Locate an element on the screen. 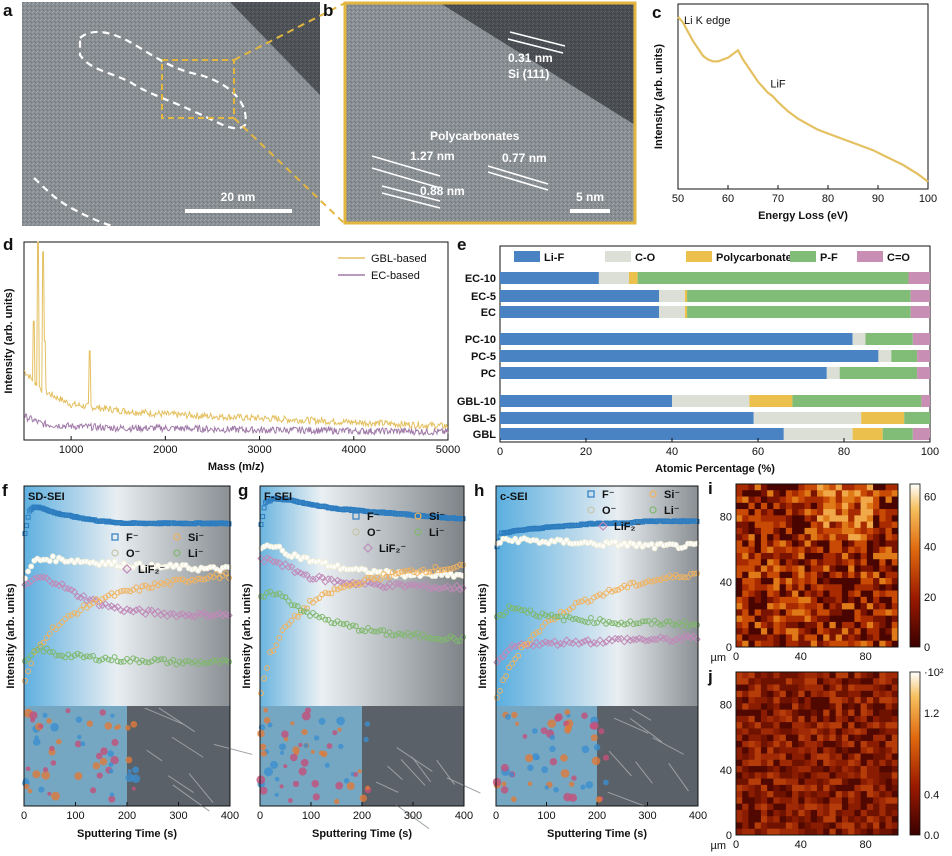 This screenshot has width=952, height=856. legend-label-h-1: O⁻ is located at coordinates (609, 511).